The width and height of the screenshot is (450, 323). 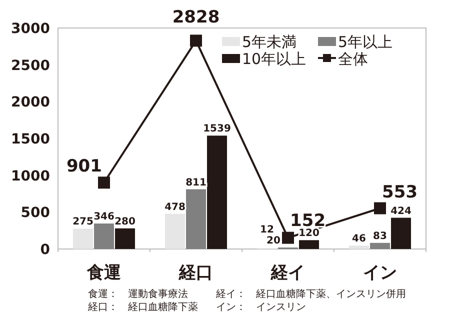 I want to click on y-tick-label: 1000, so click(x=30, y=176).